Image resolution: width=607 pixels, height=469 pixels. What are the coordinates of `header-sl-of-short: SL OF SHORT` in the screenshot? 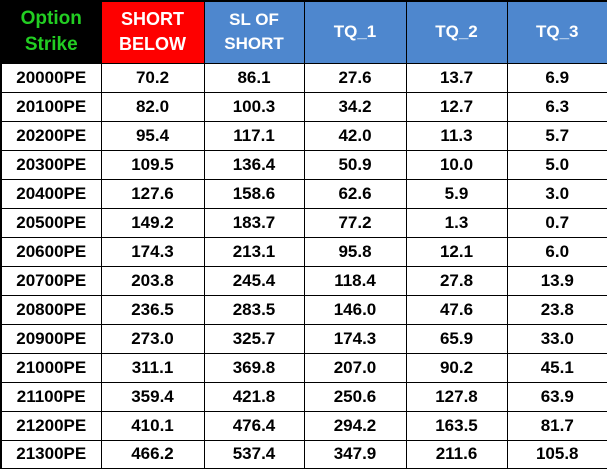 It's located at (254, 32).